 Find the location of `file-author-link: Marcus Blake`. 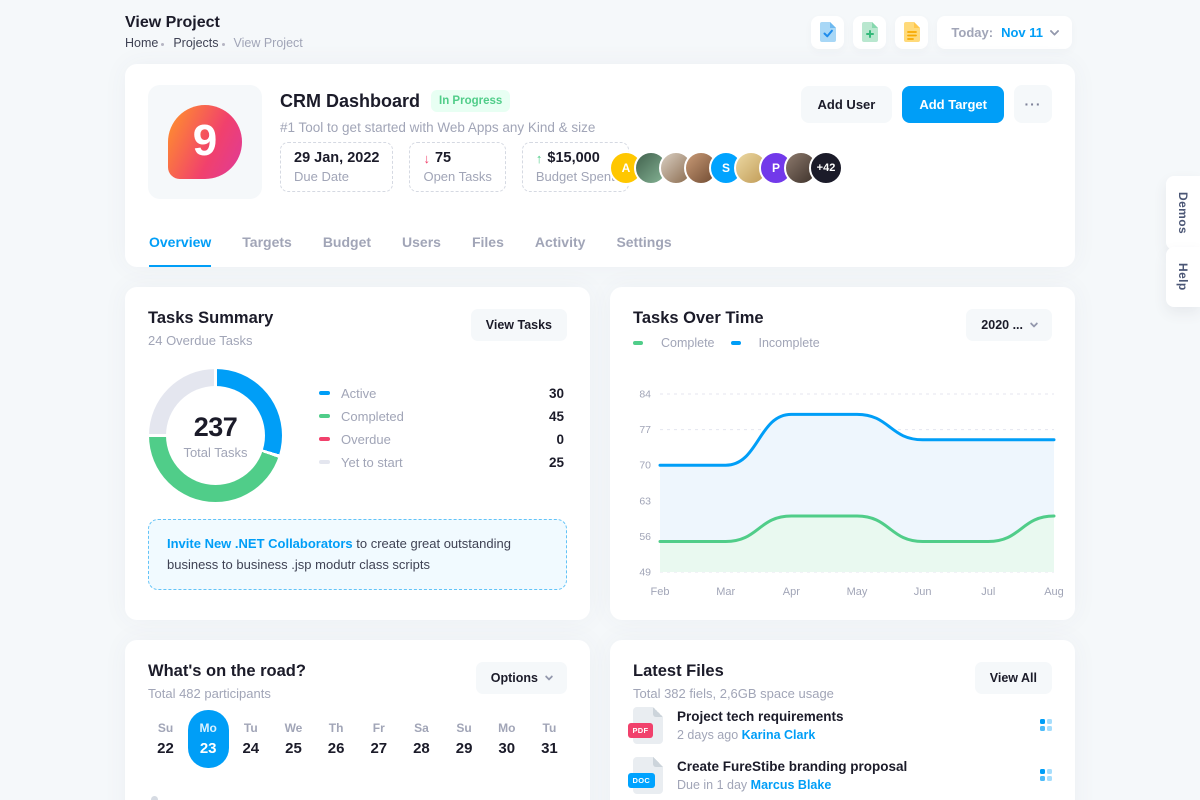

file-author-link: Marcus Blake is located at coordinates (791, 784).